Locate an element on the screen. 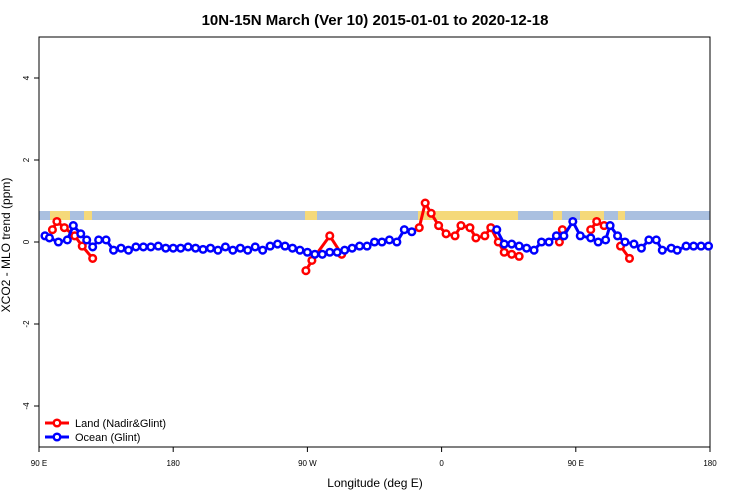 The height and width of the screenshot is (500, 750). legend-label: Ocean (Glint) is located at coordinates (107, 438).